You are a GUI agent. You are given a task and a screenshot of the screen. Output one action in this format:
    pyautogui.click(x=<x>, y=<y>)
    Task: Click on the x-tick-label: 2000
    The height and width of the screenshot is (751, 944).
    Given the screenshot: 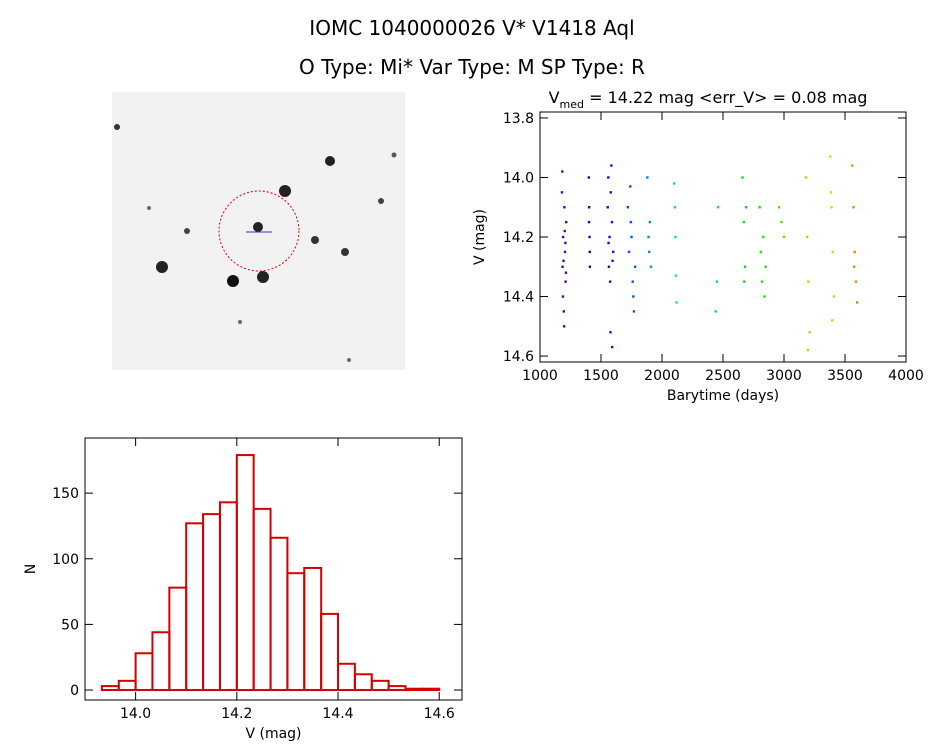 What is the action you would take?
    pyautogui.click(x=662, y=376)
    